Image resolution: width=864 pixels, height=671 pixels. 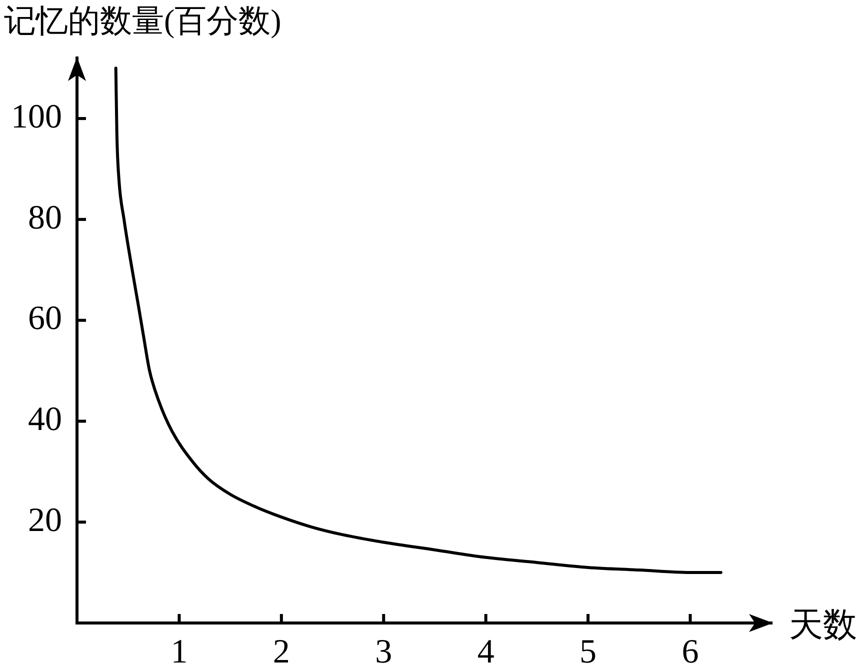 I want to click on x-tick-label: 1, so click(x=179, y=651).